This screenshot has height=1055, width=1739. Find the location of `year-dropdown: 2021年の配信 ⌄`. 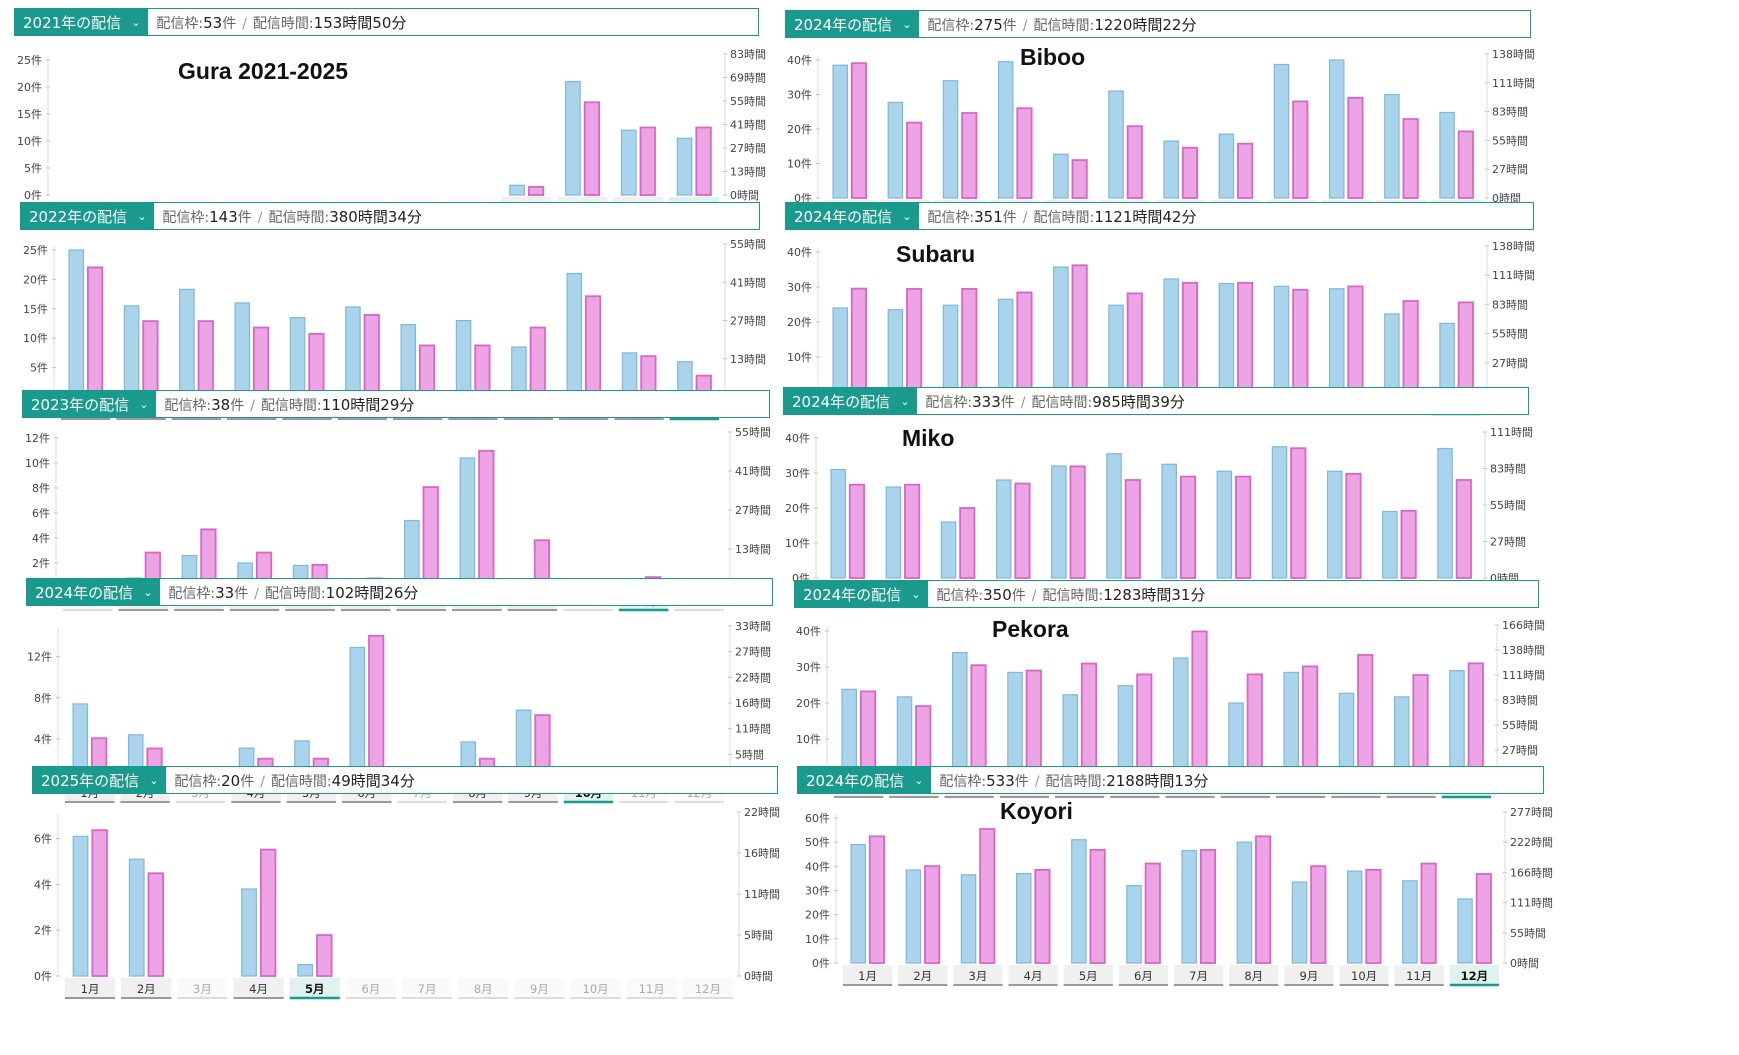

year-dropdown: 2021年の配信 ⌄ is located at coordinates (82, 22).